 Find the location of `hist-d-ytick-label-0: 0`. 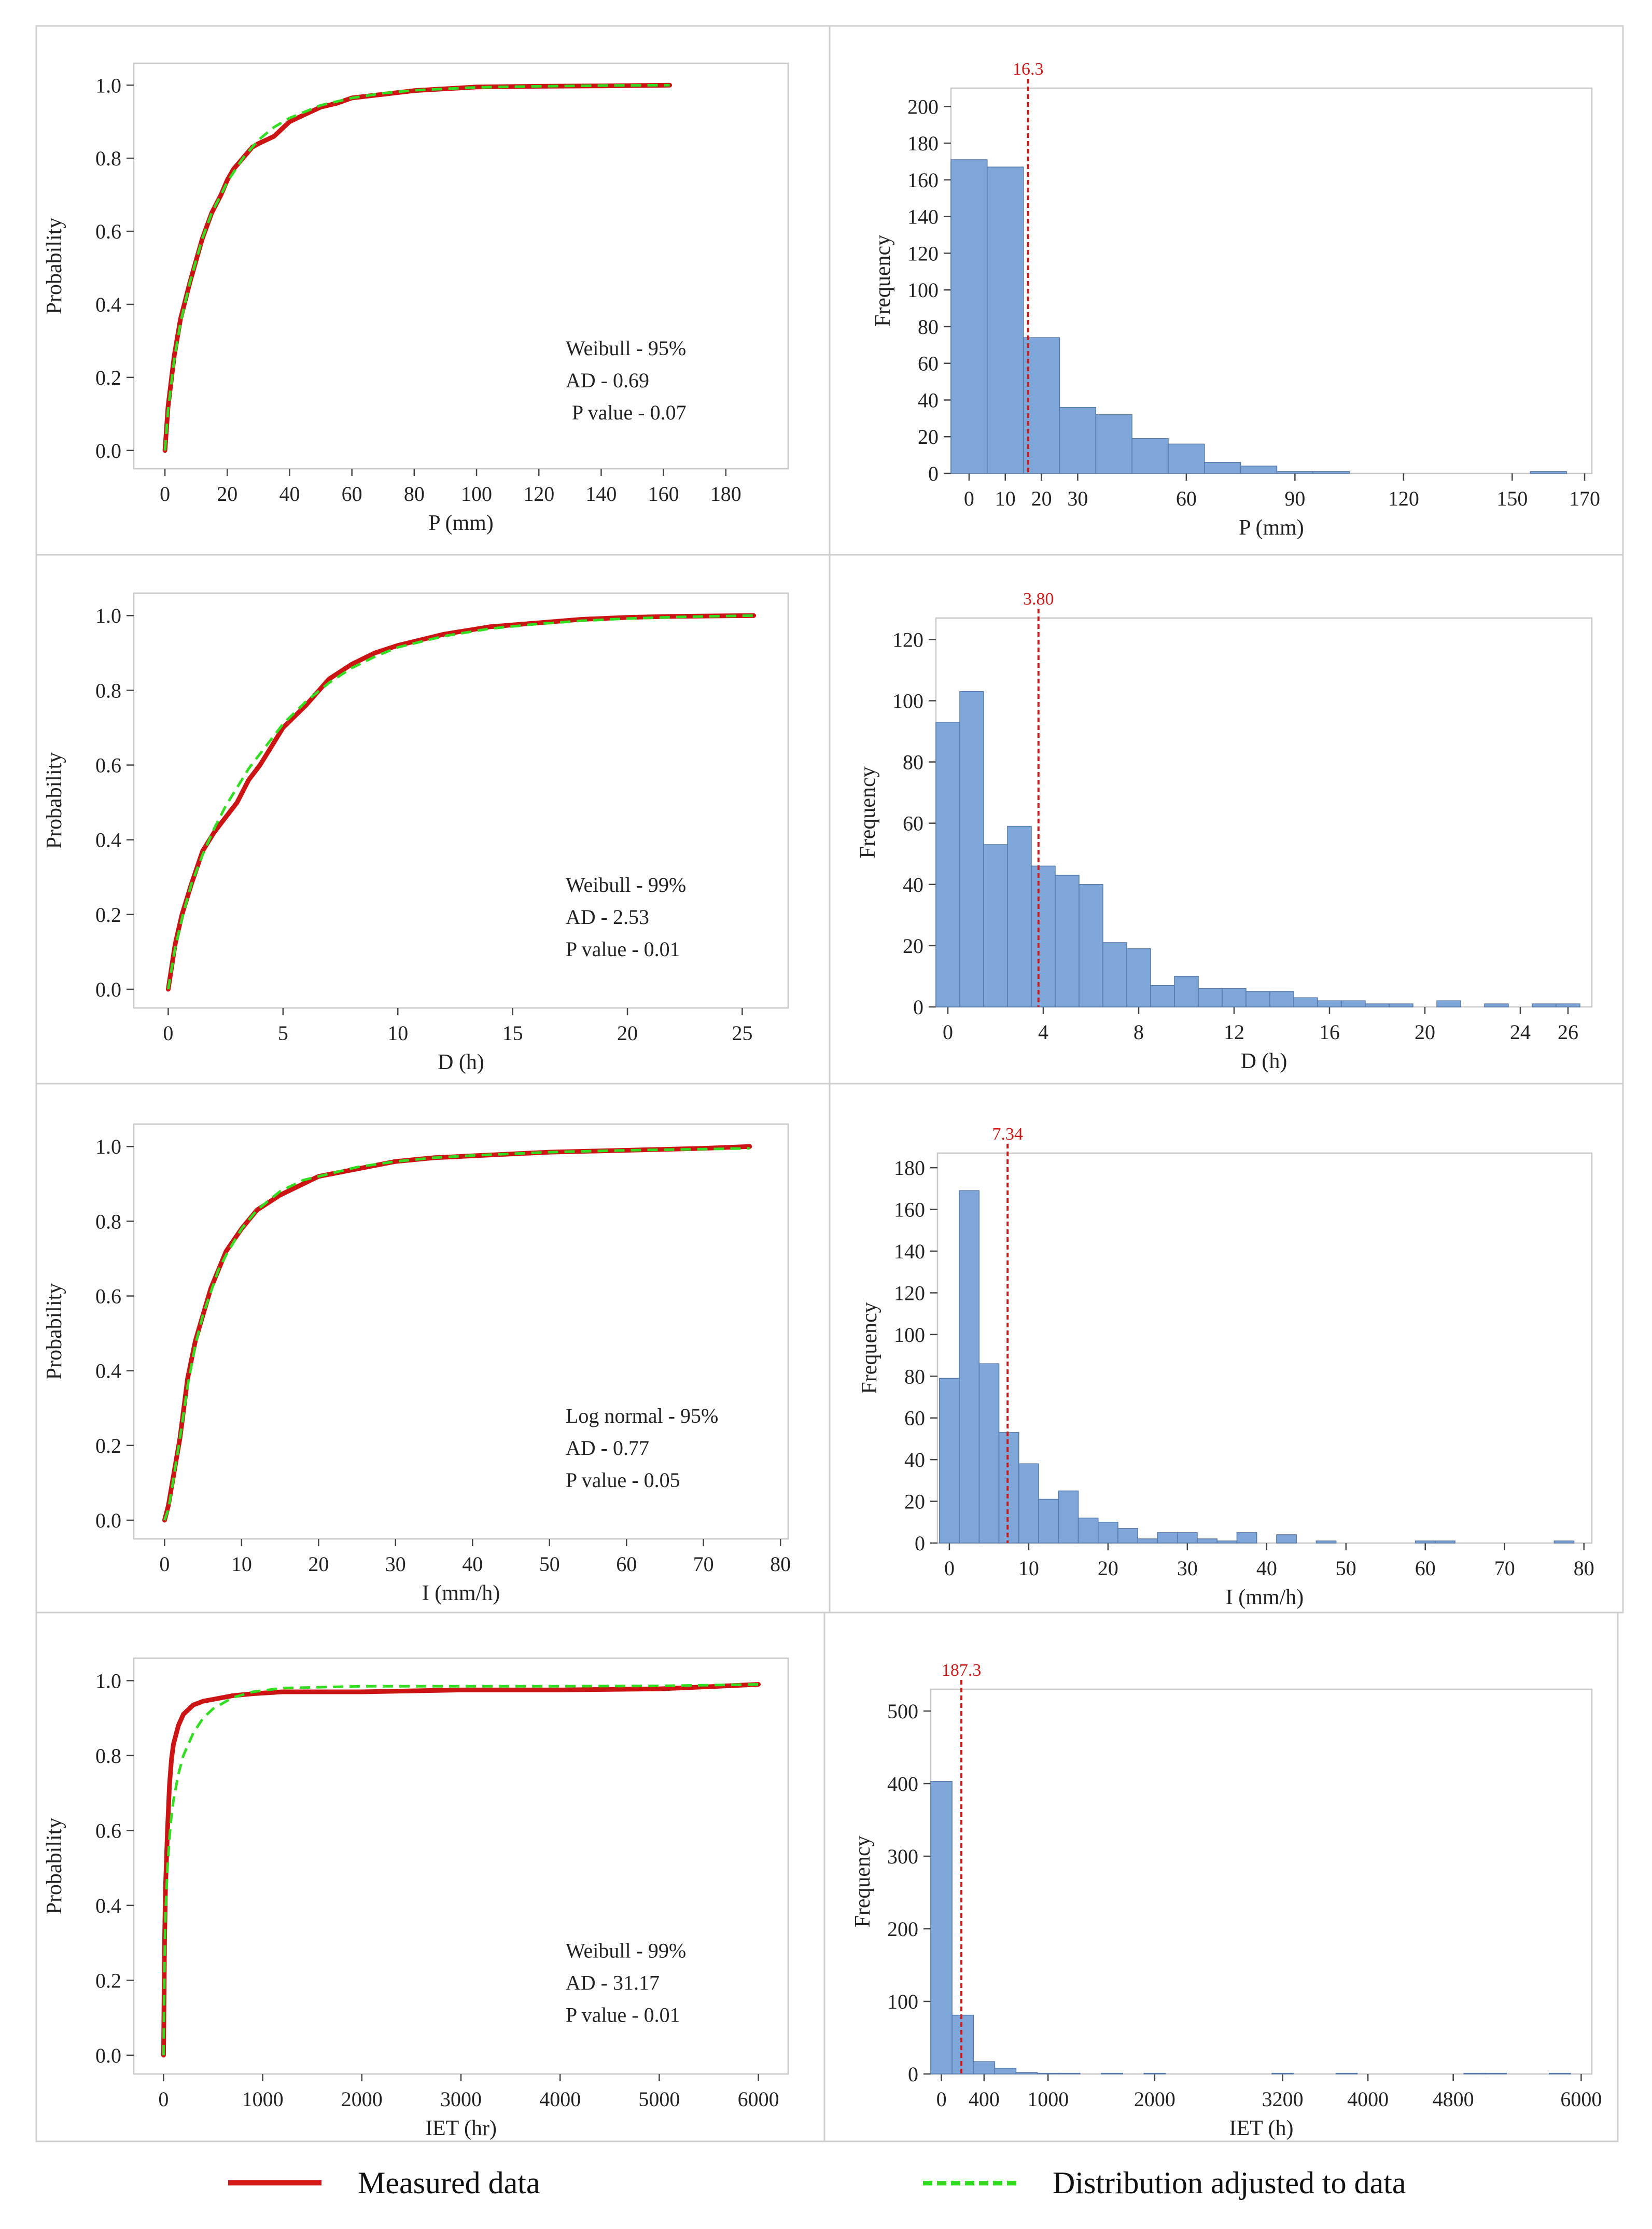

hist-d-ytick-label-0: 0 is located at coordinates (918, 1007).